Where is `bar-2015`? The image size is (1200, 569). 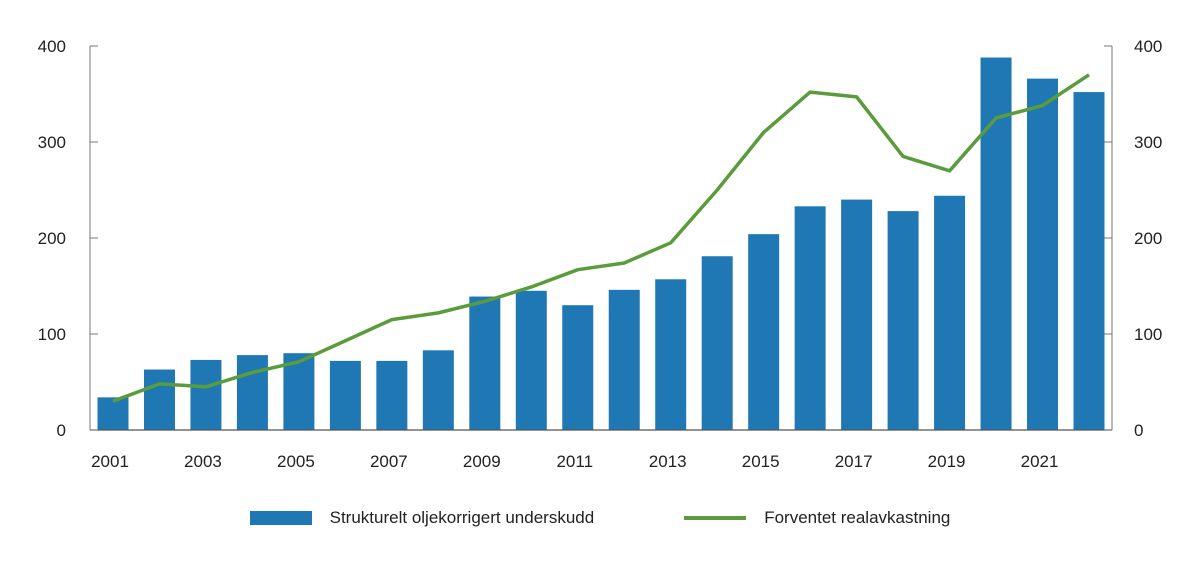 bar-2015 is located at coordinates (764, 332).